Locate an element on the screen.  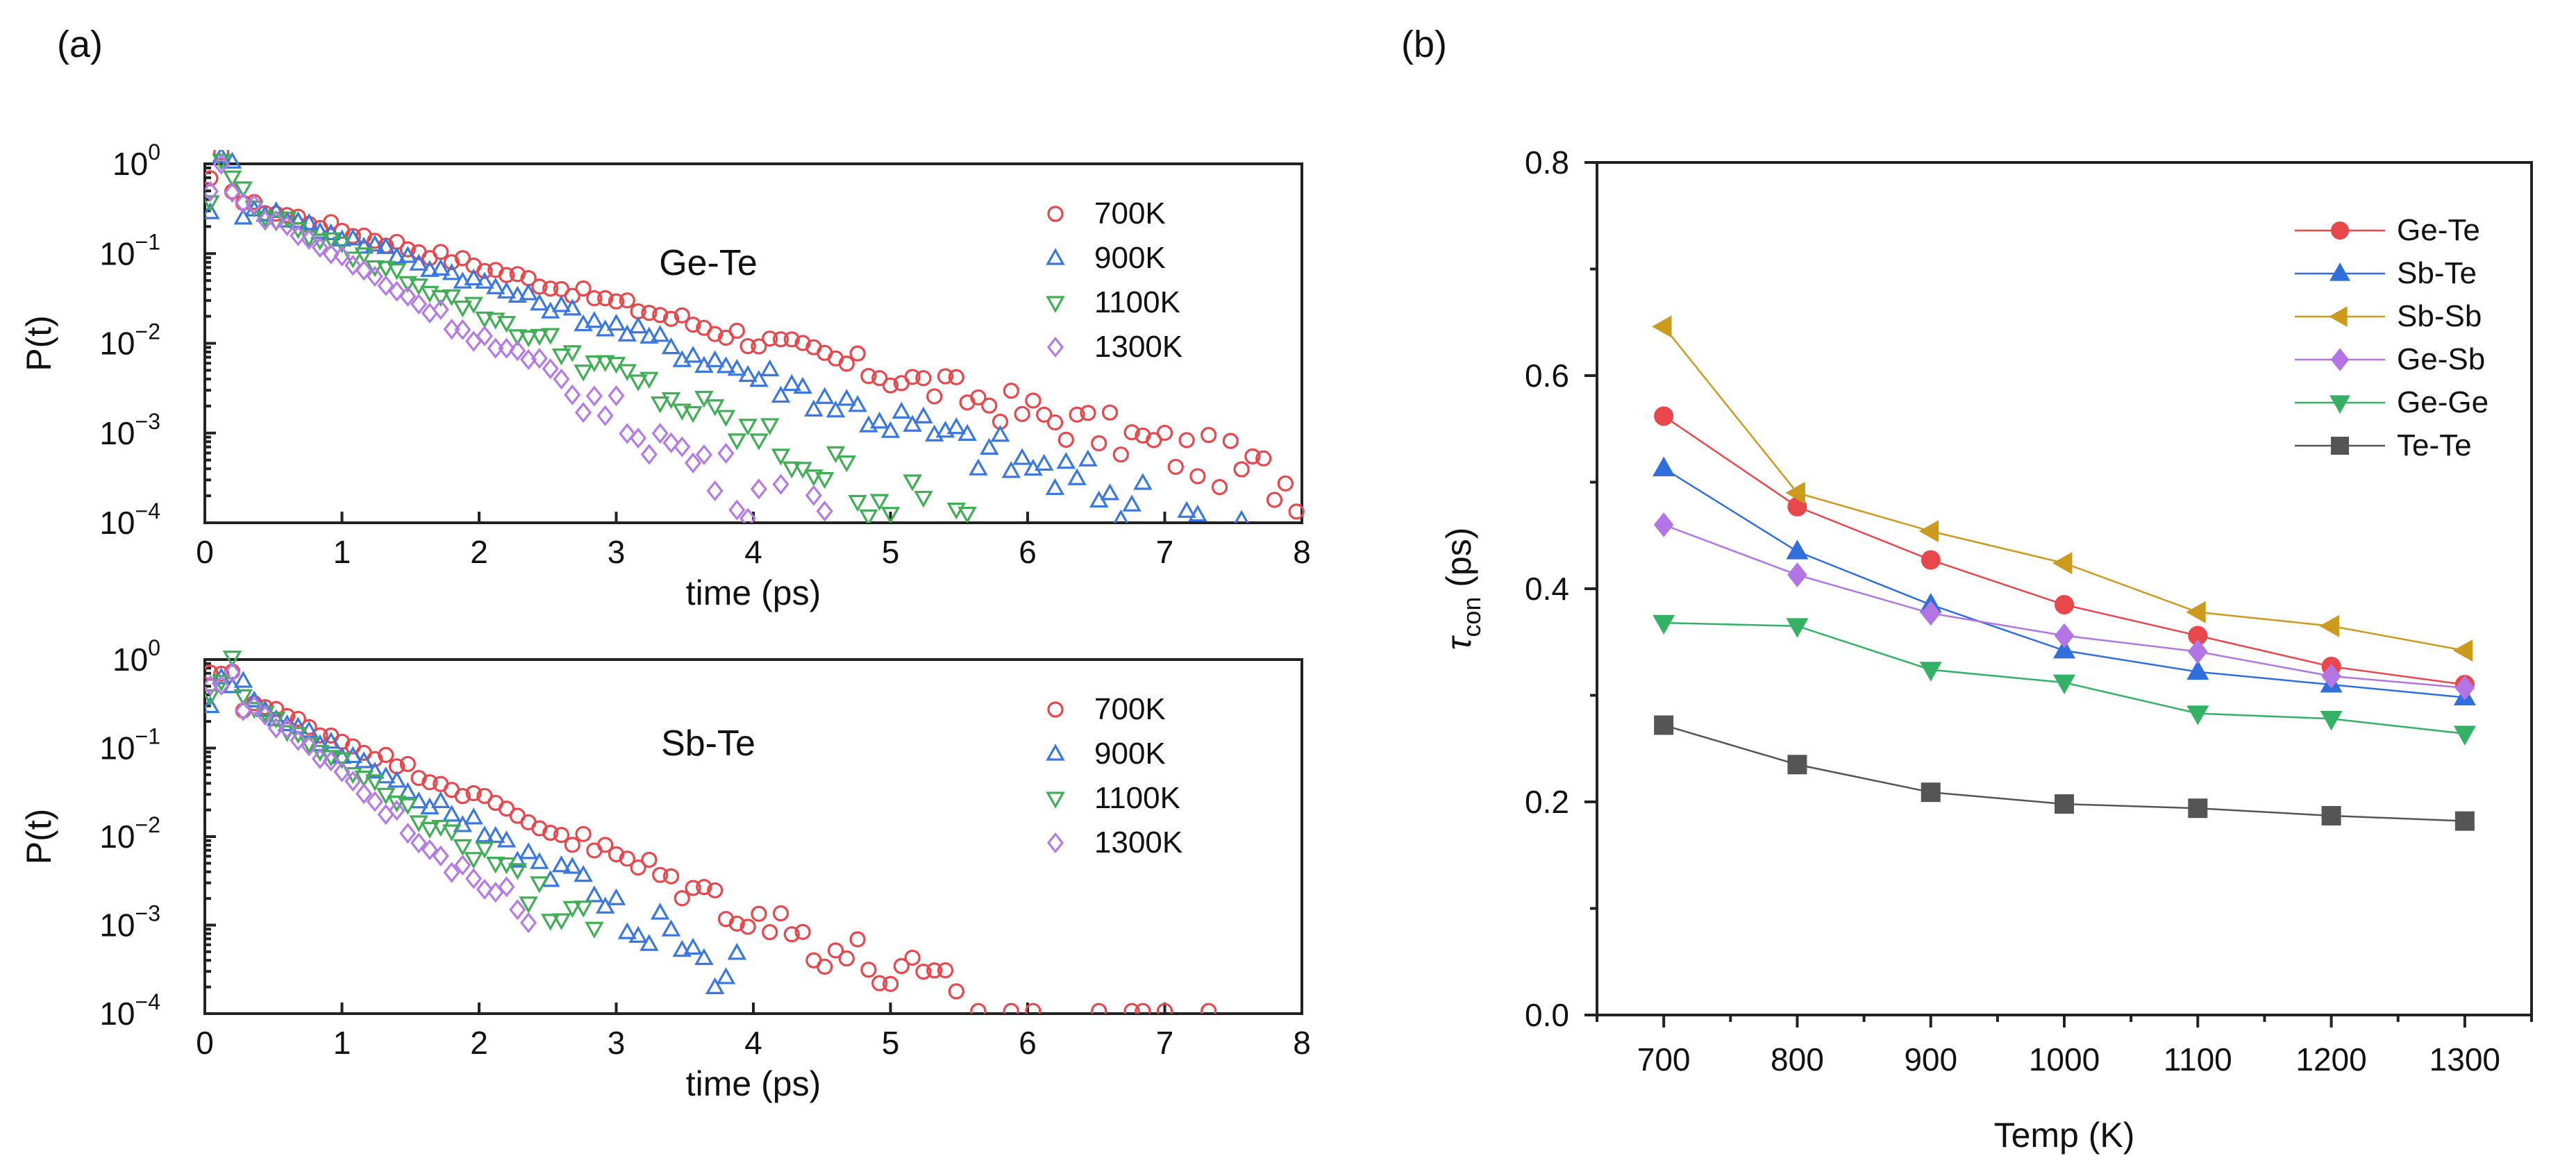
x-tick-label: 900 is located at coordinates (1930, 1059).